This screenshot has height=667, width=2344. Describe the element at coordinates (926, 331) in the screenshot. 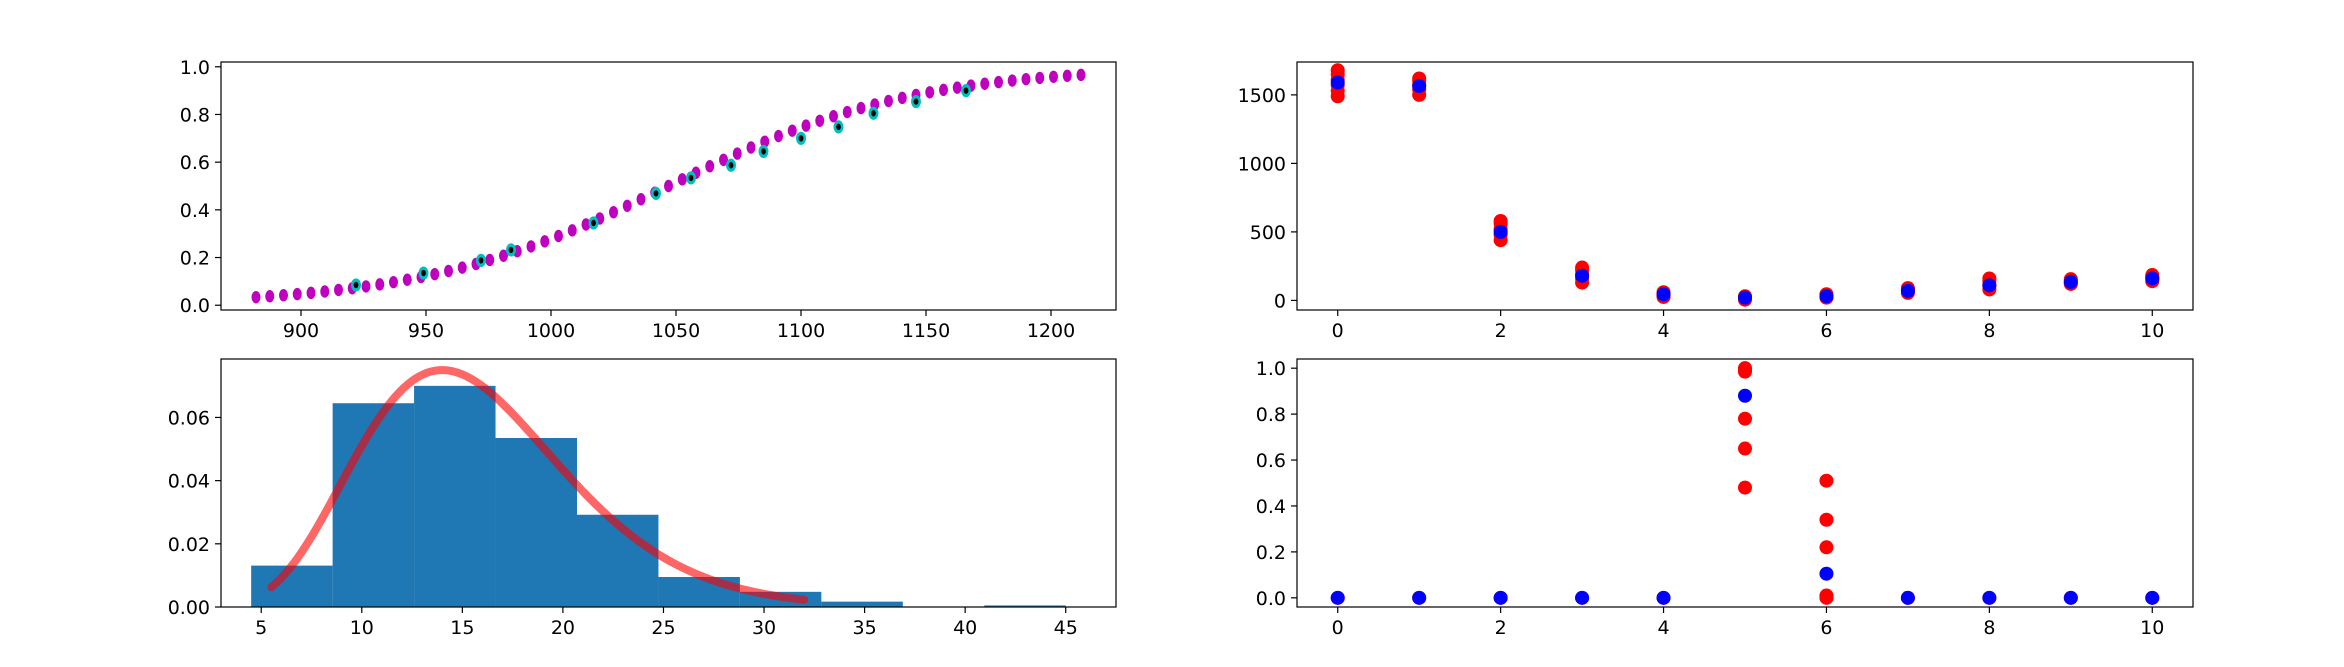

I see `x-tick-label: 1150` at that location.